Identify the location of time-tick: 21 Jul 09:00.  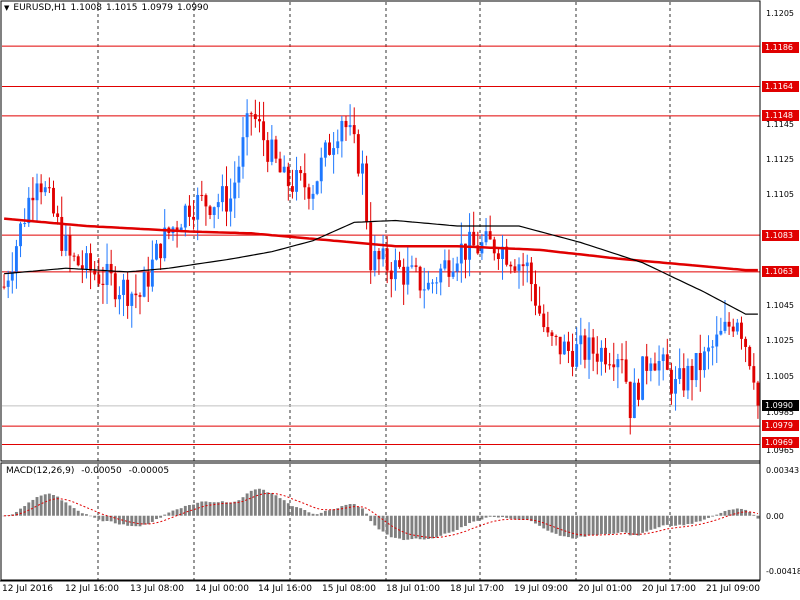
(733, 589).